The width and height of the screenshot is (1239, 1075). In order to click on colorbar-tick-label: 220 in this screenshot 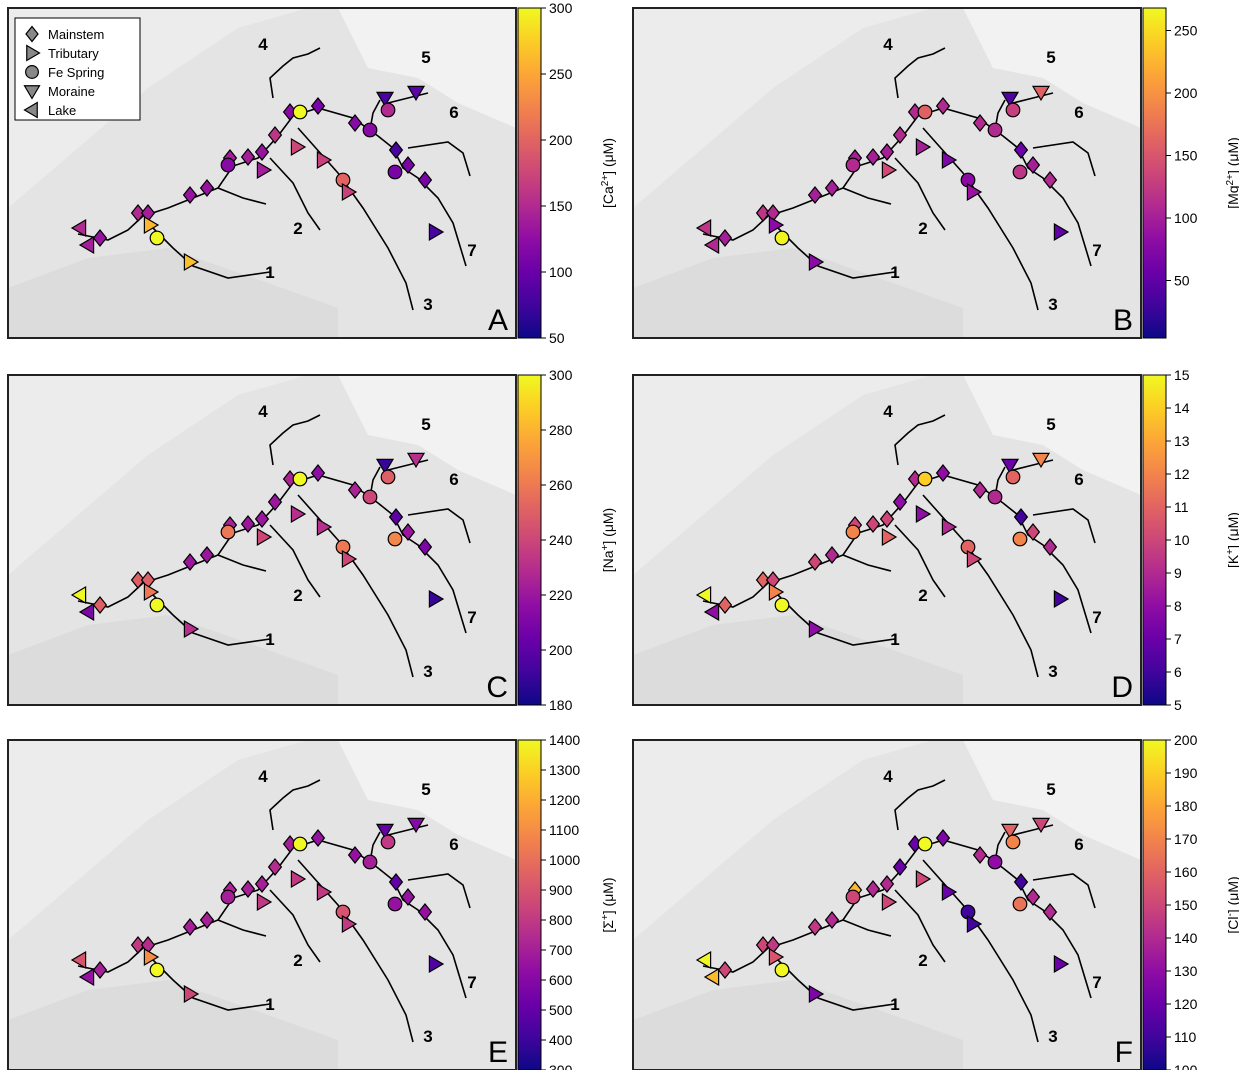, I will do `click(561, 595)`.